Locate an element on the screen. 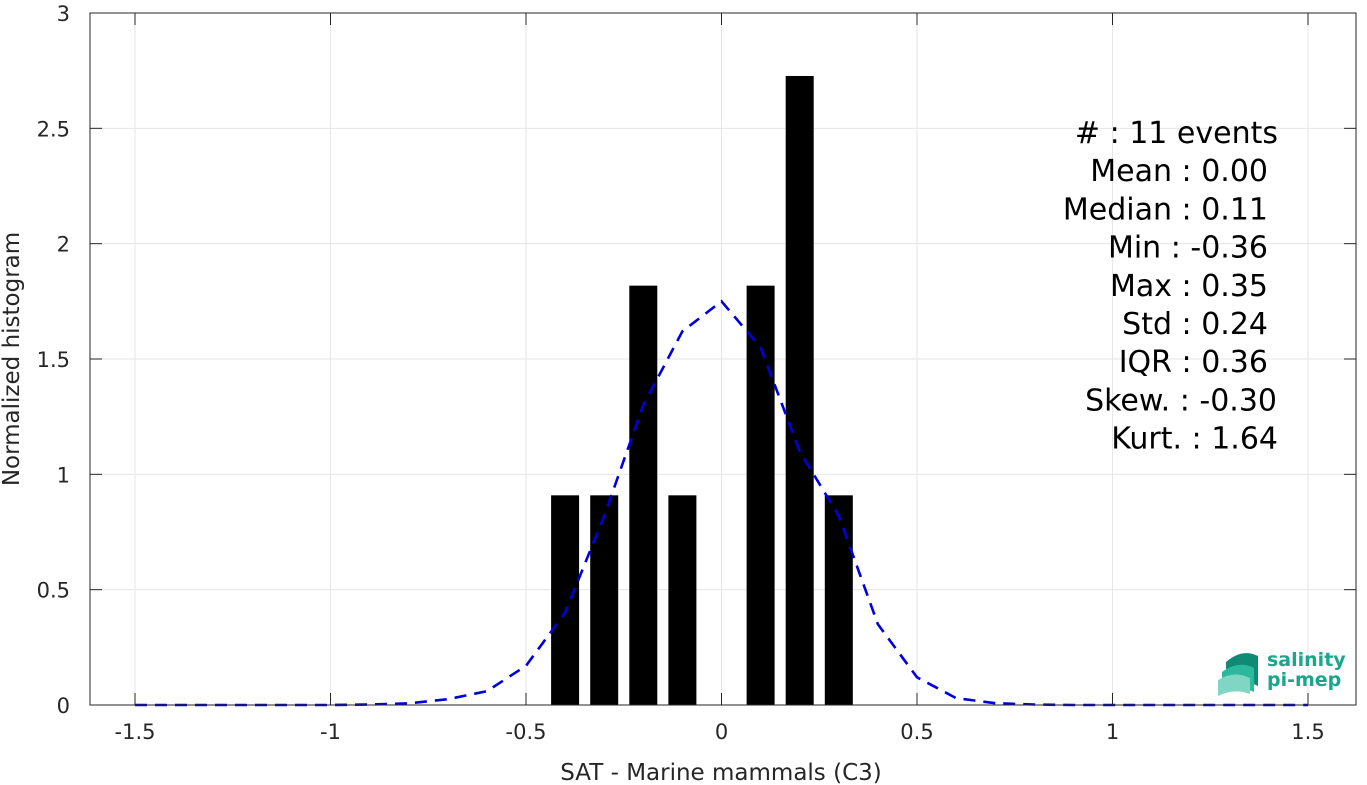 Image resolution: width=1367 pixels, height=785 pixels. stat-line: # : 11 events is located at coordinates (1176, 133).